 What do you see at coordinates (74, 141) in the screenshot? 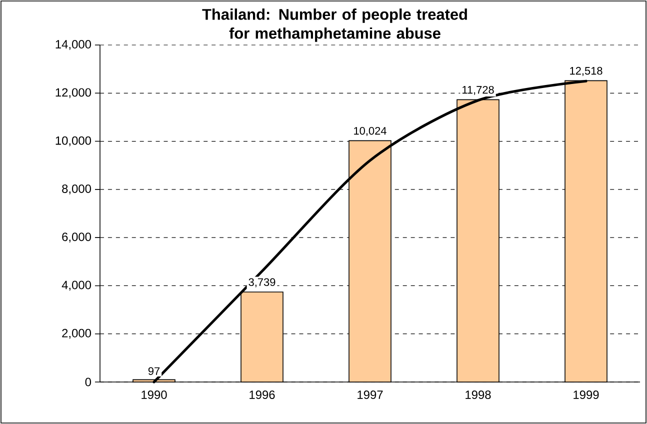
I see `y-tick-label: 10,000` at bounding box center [74, 141].